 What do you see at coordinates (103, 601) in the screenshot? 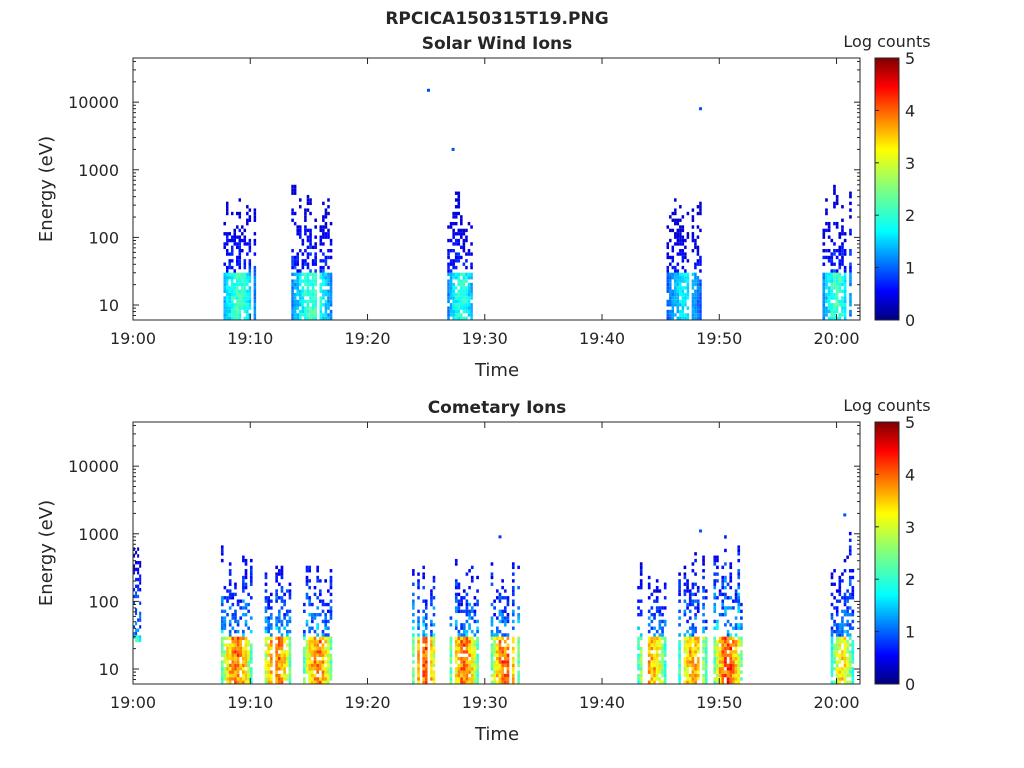
I see `y-tick-label: 100` at bounding box center [103, 601].